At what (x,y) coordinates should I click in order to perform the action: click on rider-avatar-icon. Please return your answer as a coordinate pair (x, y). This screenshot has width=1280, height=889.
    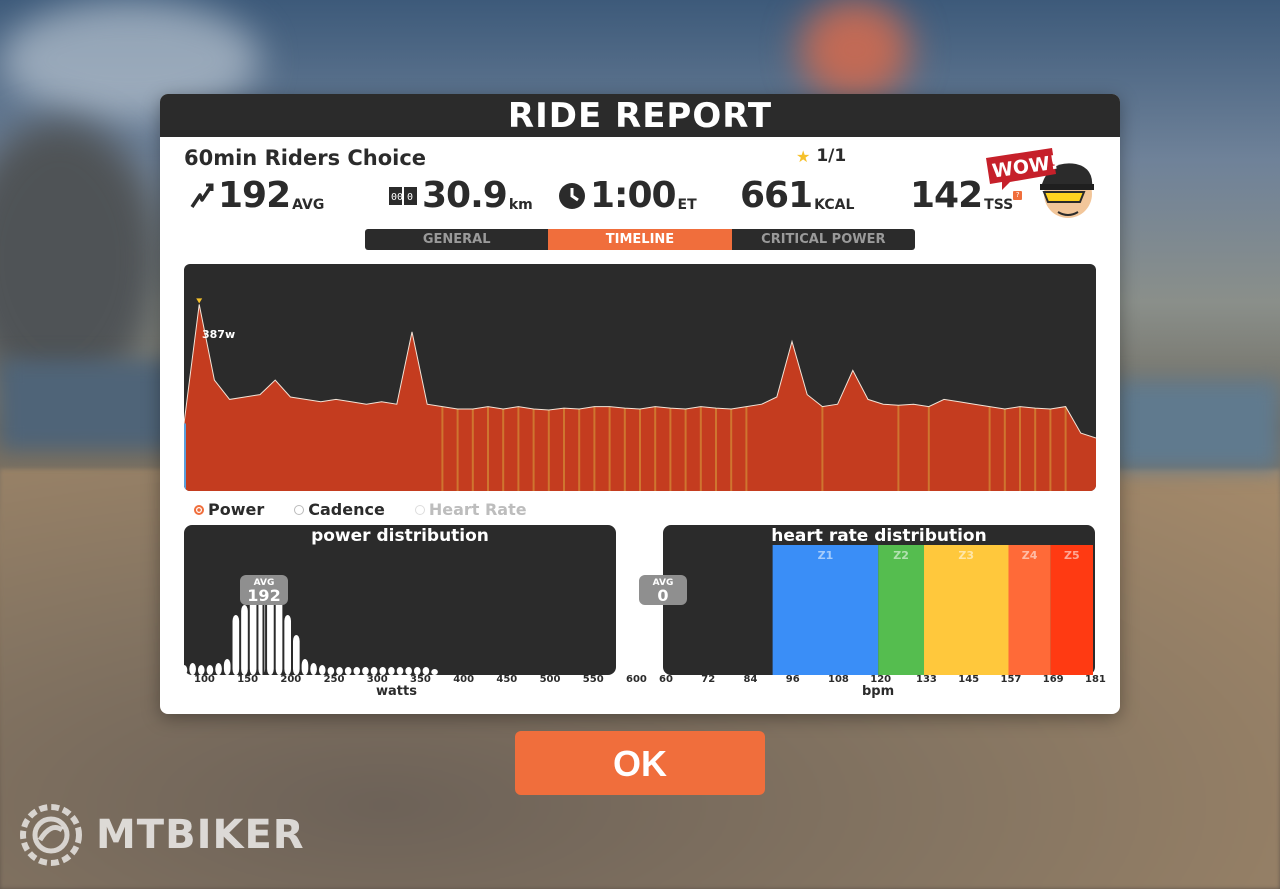
    Looking at the image, I should click on (1040, 183).